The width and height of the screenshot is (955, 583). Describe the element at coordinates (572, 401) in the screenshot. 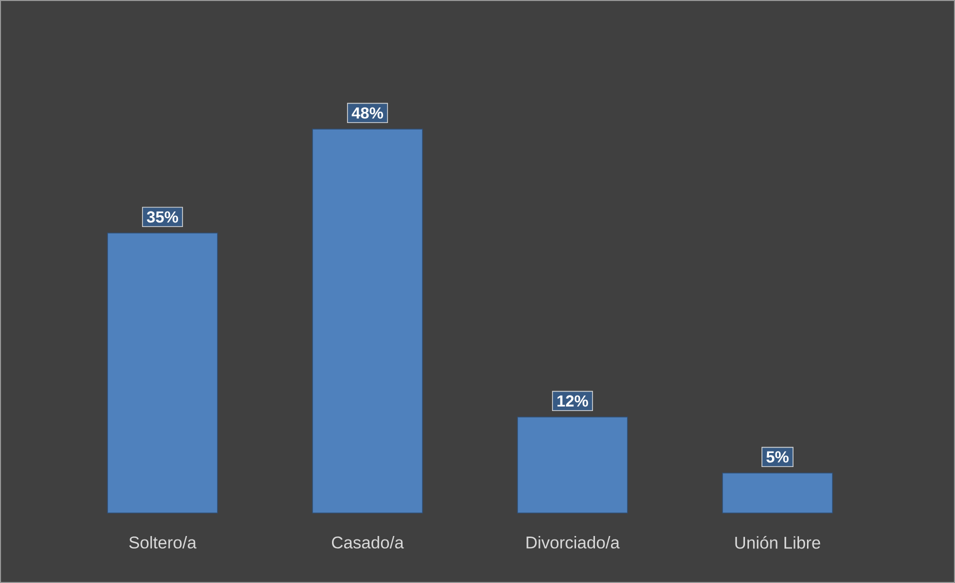

I see `data-label: 12%` at that location.